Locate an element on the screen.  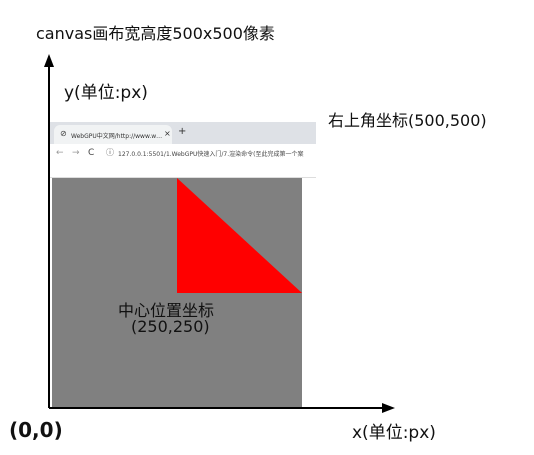
globe-icon: ⊘ is located at coordinates (63, 133).